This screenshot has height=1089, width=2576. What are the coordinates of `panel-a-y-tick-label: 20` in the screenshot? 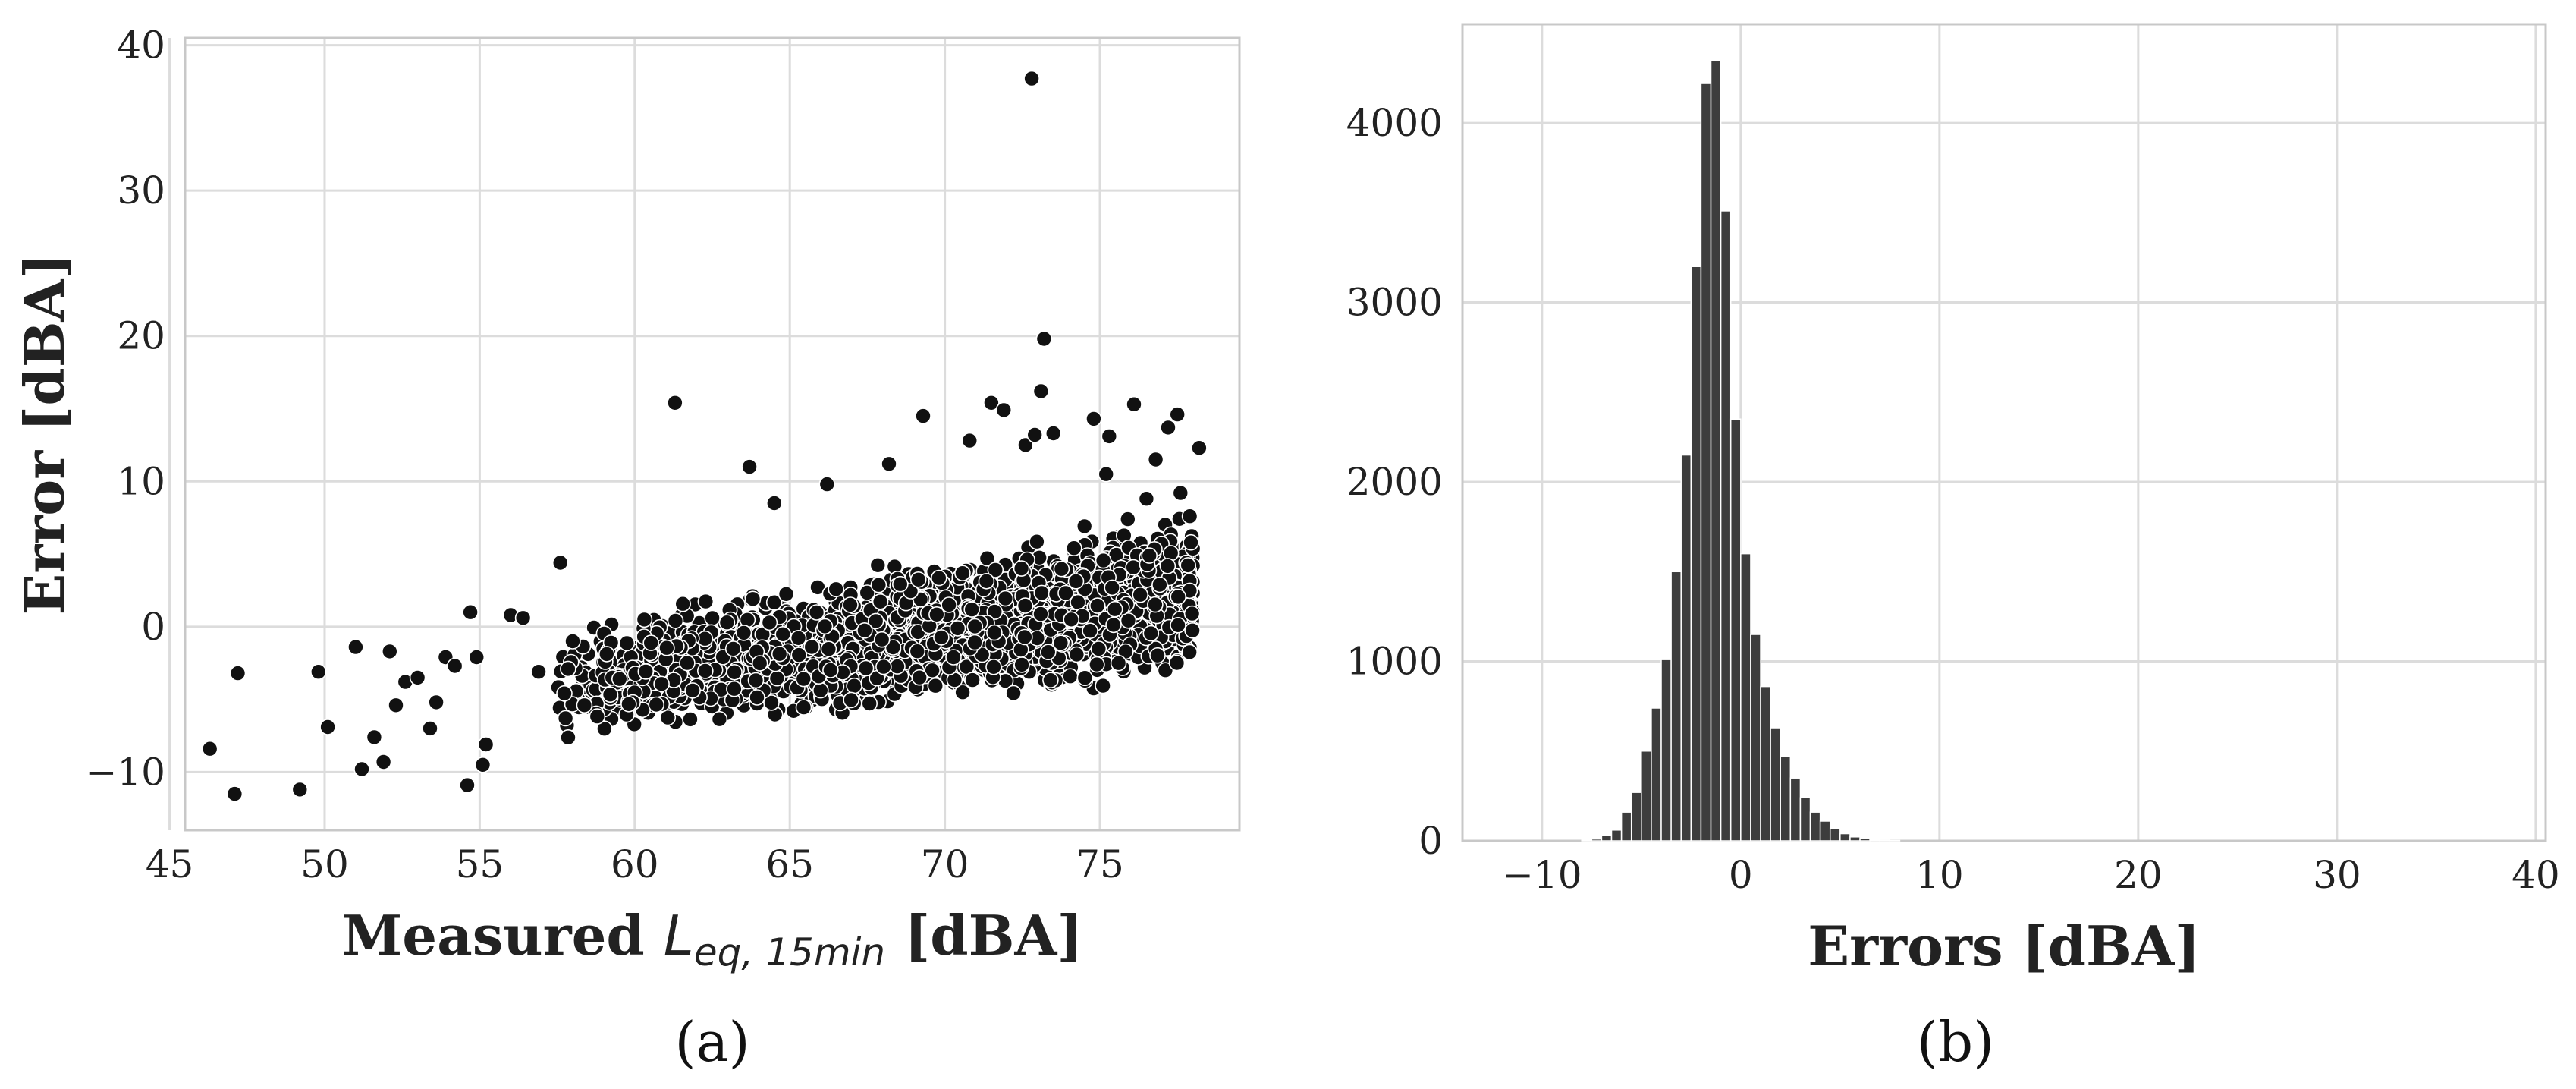 It's located at (141, 336).